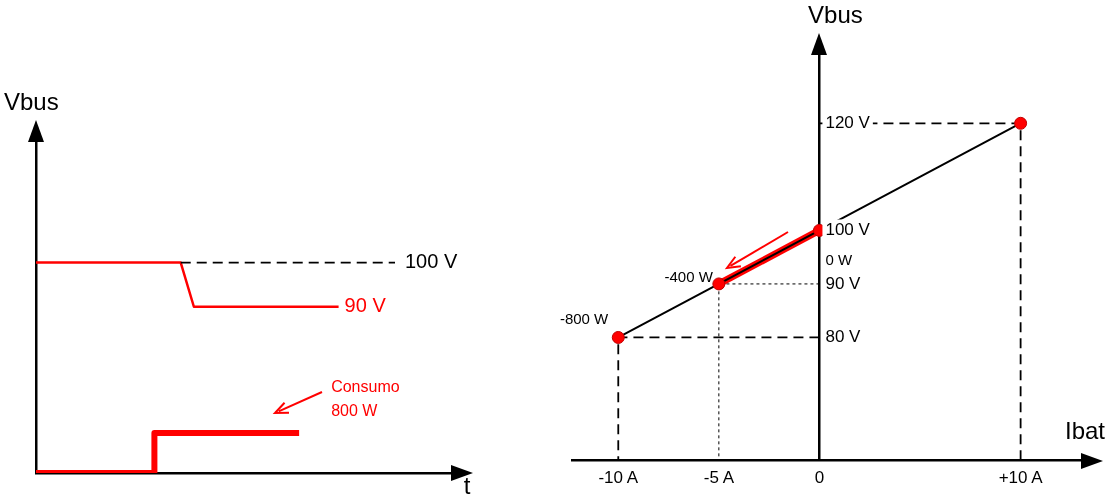 This screenshot has height=497, width=1115. Describe the element at coordinates (618, 478) in the screenshot. I see `x-tick-label: -10 A` at that location.